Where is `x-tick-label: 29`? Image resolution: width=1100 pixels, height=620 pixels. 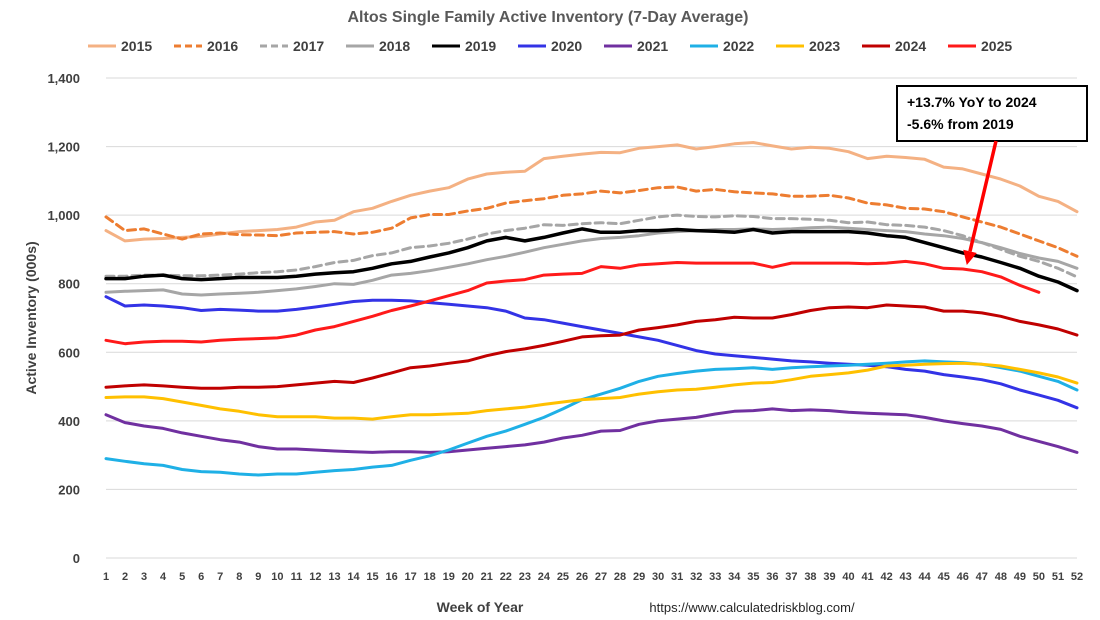 x-tick-label: 29 is located at coordinates (639, 577).